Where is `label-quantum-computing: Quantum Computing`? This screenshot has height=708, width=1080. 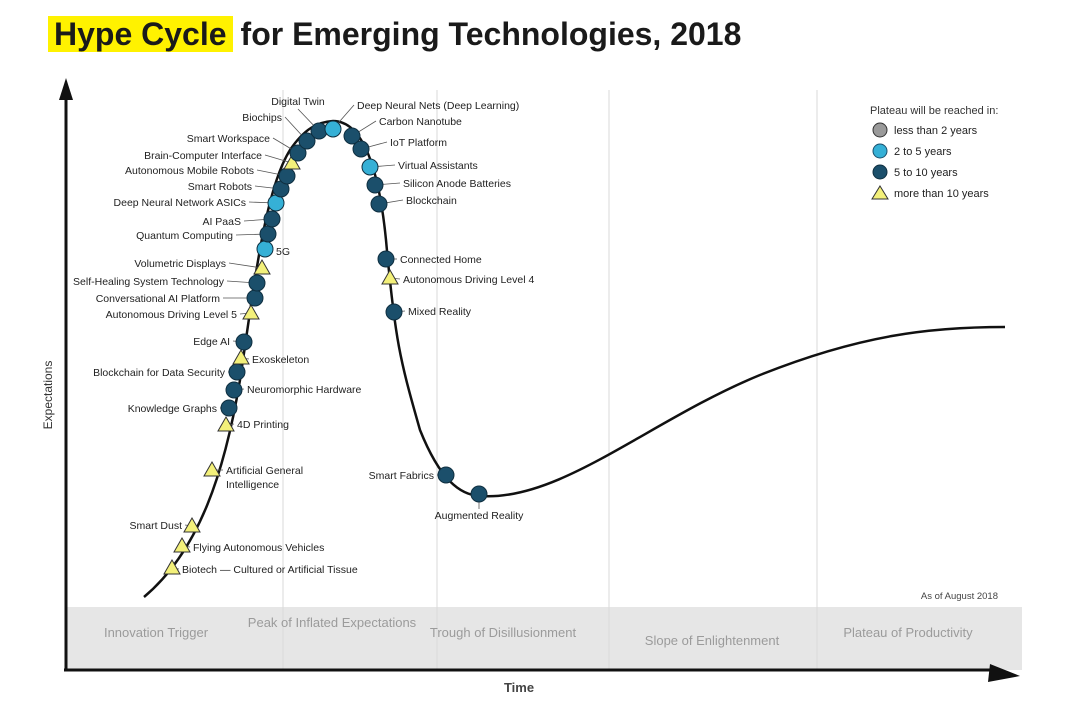
label-quantum-computing: Quantum Computing is located at coordinates (184, 236).